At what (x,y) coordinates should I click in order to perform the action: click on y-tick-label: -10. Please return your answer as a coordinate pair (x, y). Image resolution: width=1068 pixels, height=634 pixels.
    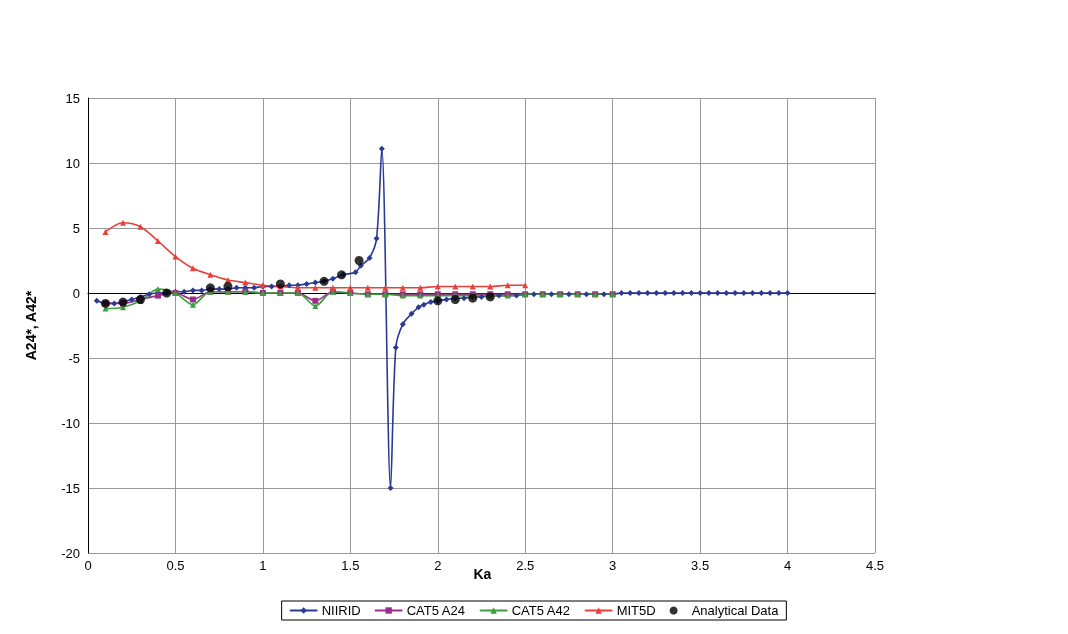
    Looking at the image, I should click on (70, 423).